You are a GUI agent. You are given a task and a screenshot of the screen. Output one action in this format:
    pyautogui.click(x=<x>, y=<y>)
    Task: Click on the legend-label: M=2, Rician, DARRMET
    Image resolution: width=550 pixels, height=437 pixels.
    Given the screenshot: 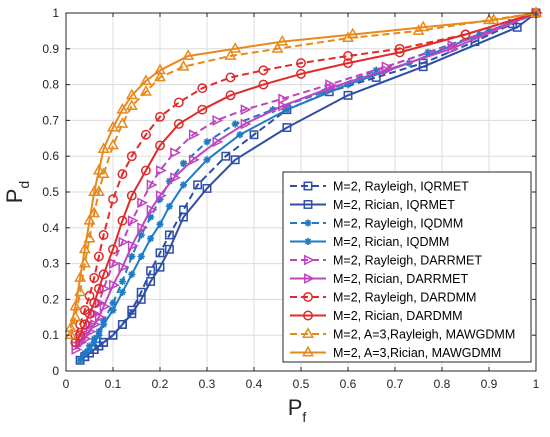 What is the action you would take?
    pyautogui.click(x=400, y=279)
    